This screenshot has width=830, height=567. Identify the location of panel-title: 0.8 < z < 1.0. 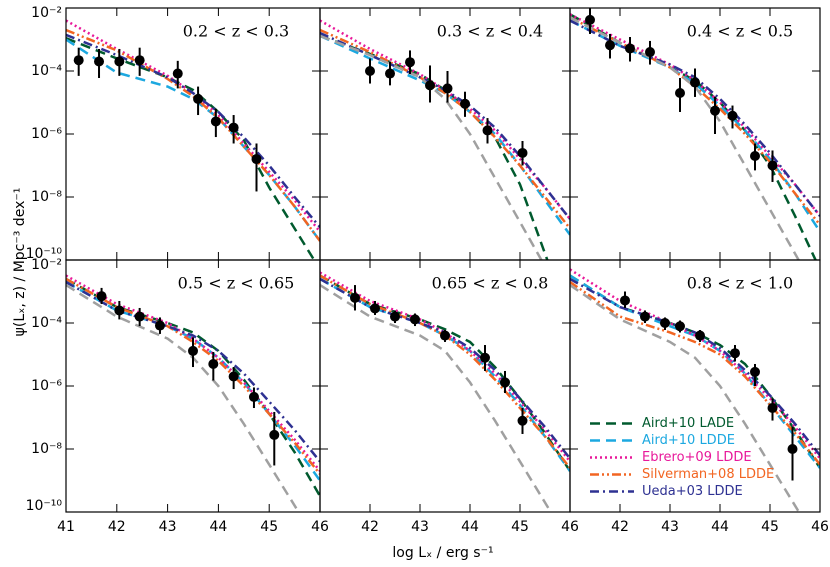
(740, 283).